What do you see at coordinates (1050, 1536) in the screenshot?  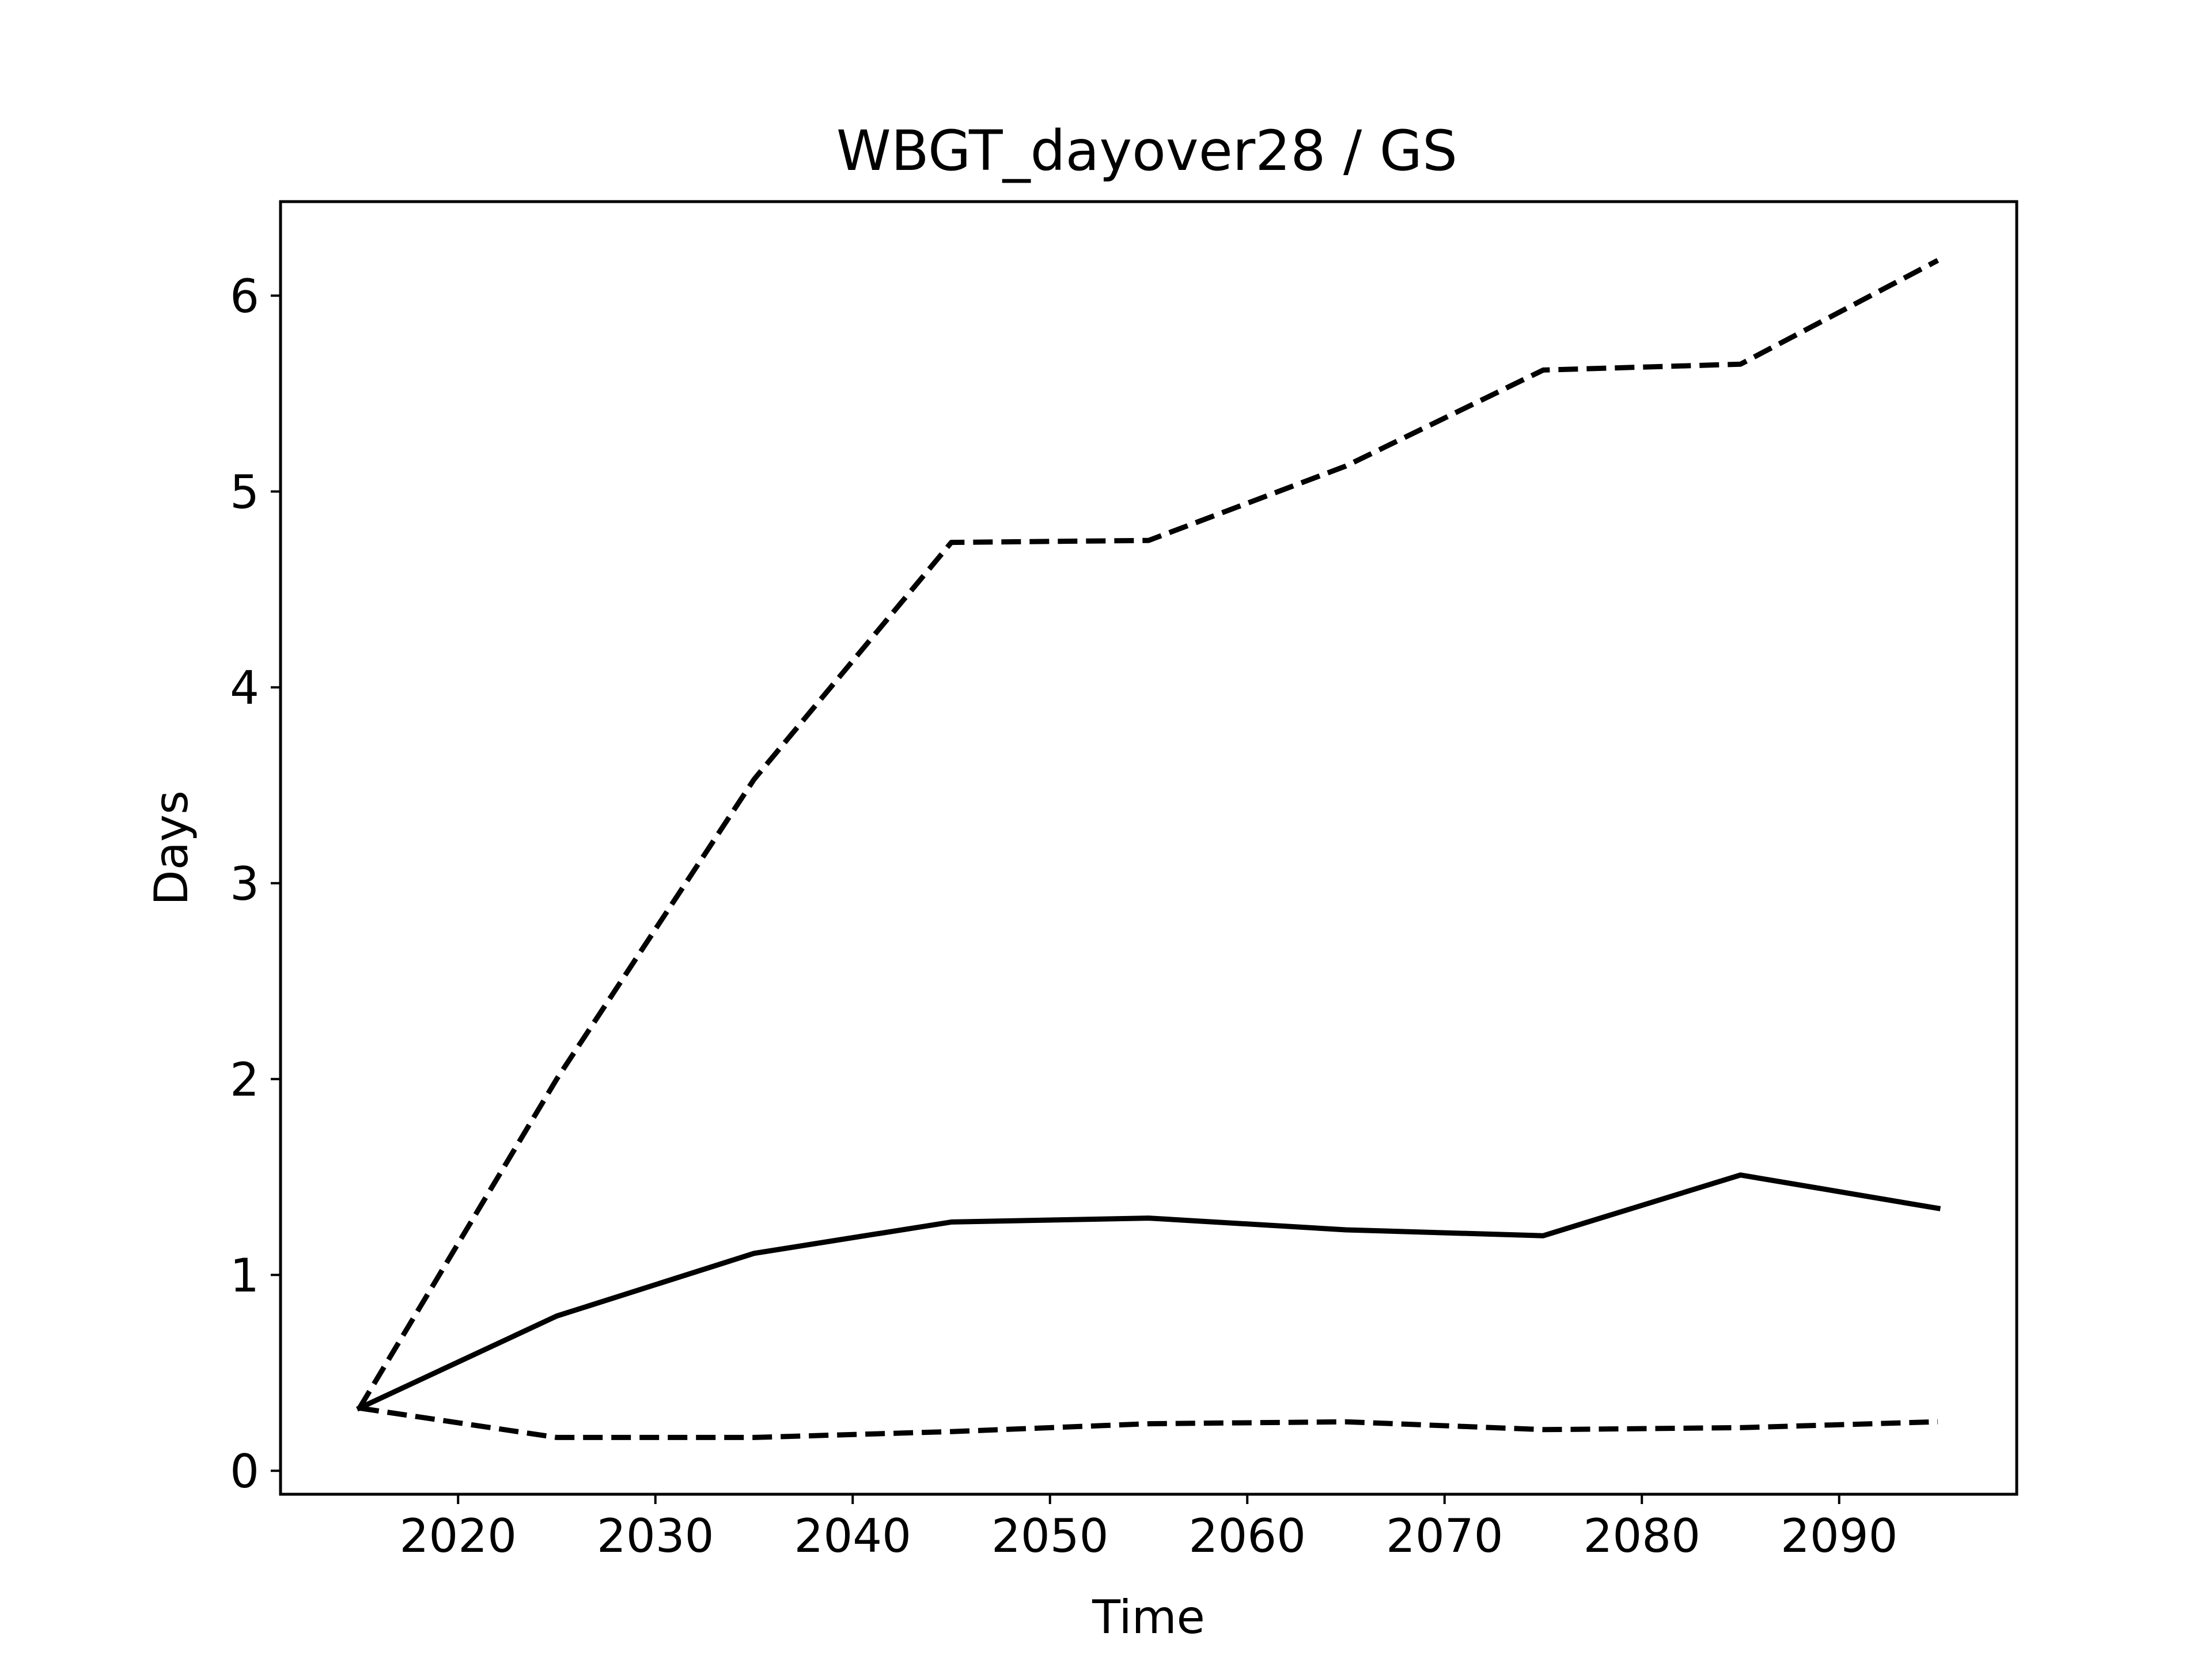 I see `x-tick-label: 2050` at bounding box center [1050, 1536].